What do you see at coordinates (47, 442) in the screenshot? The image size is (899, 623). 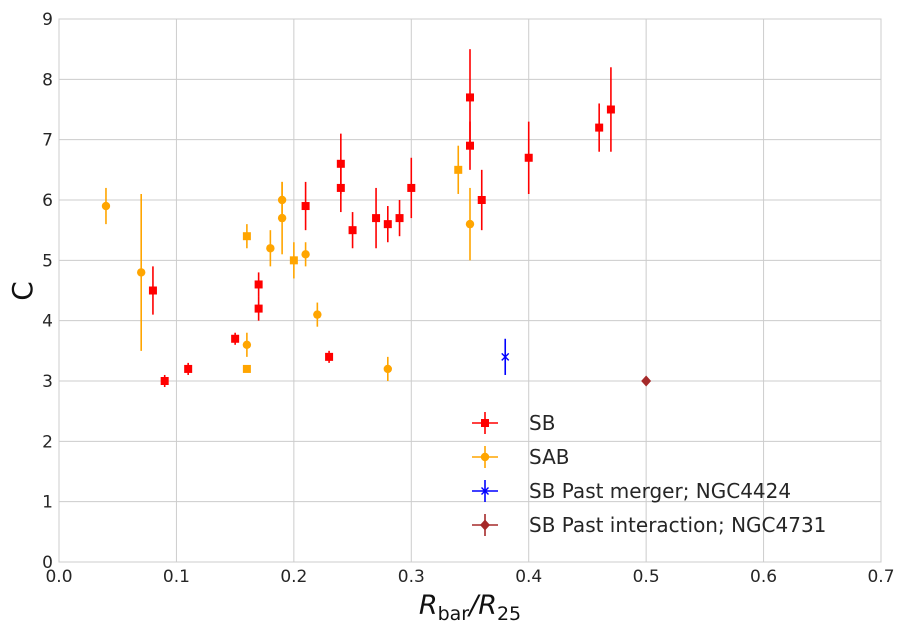 I see `y-tick-label: 2` at bounding box center [47, 442].